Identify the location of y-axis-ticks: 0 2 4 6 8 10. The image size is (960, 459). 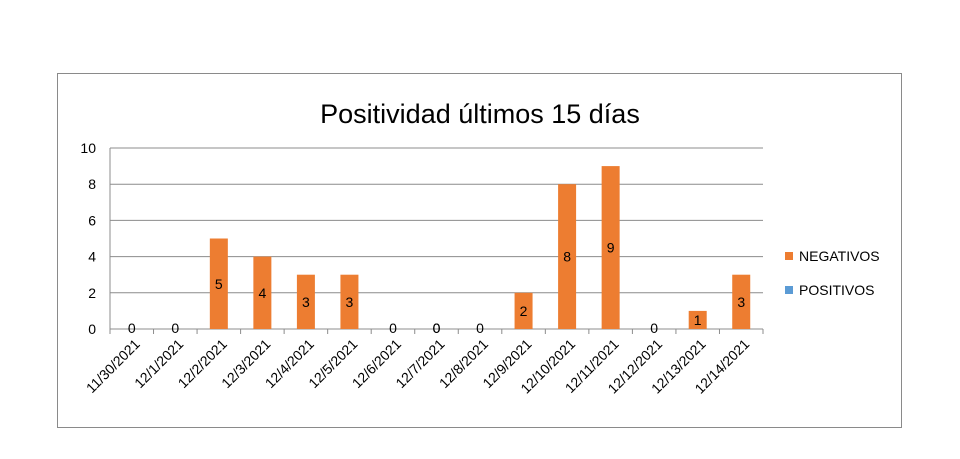
(88, 238).